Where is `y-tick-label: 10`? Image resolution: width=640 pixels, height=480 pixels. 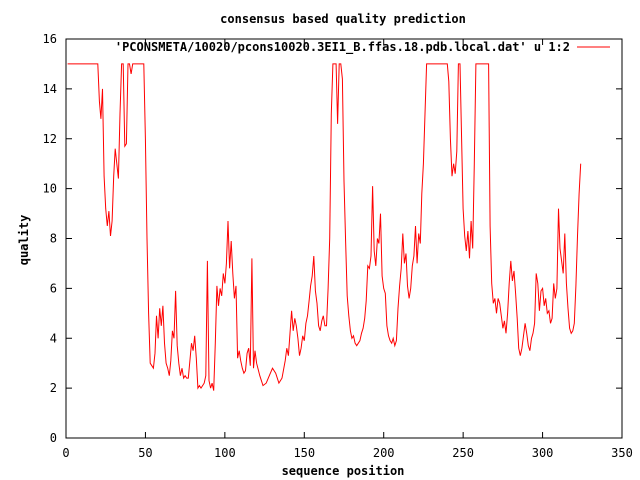 y-tick-label: 10 is located at coordinates (50, 189).